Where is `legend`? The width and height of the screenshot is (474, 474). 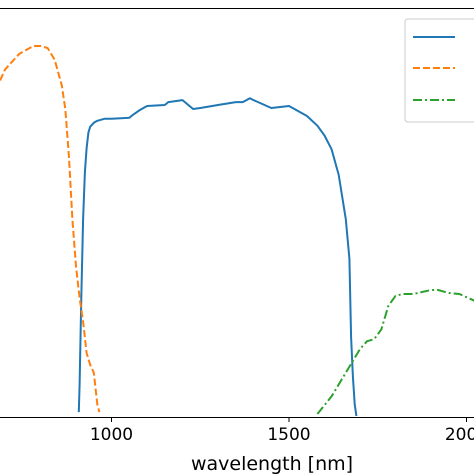 legend is located at coordinates (439, 70).